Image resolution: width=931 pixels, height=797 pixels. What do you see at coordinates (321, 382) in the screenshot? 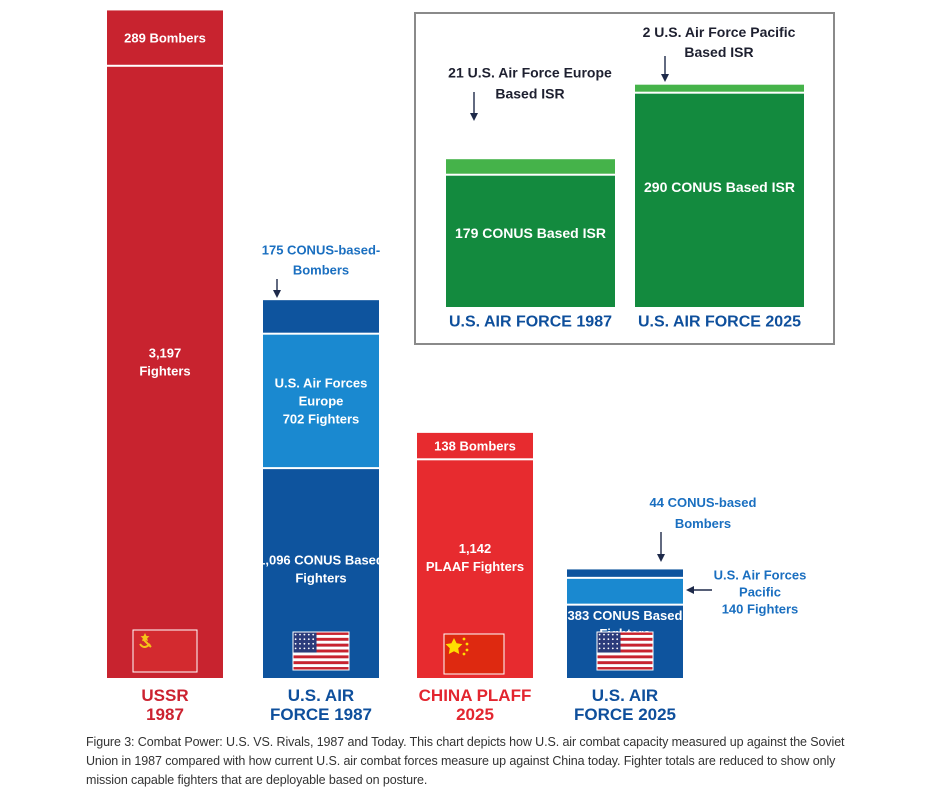
I see `label-usaf-1987-seg2-line-1: U.S. Air Forces` at bounding box center [321, 382].